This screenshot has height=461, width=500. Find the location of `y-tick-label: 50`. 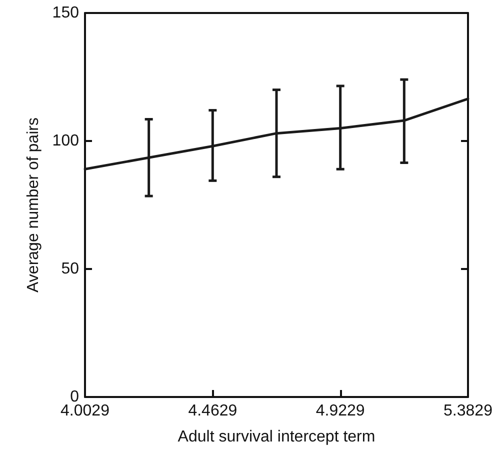

y-tick-label: 50 is located at coordinates (70, 269).